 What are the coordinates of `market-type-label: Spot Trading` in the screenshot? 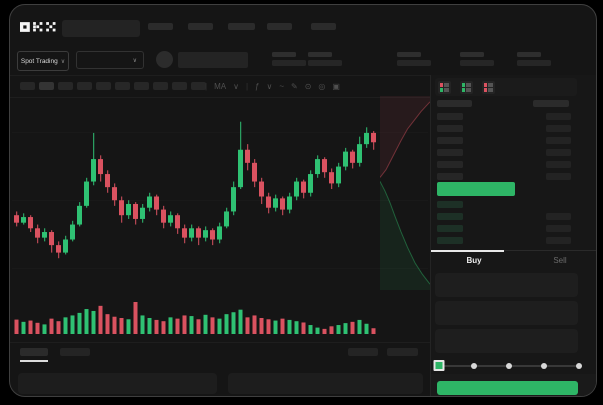 It's located at (39, 61).